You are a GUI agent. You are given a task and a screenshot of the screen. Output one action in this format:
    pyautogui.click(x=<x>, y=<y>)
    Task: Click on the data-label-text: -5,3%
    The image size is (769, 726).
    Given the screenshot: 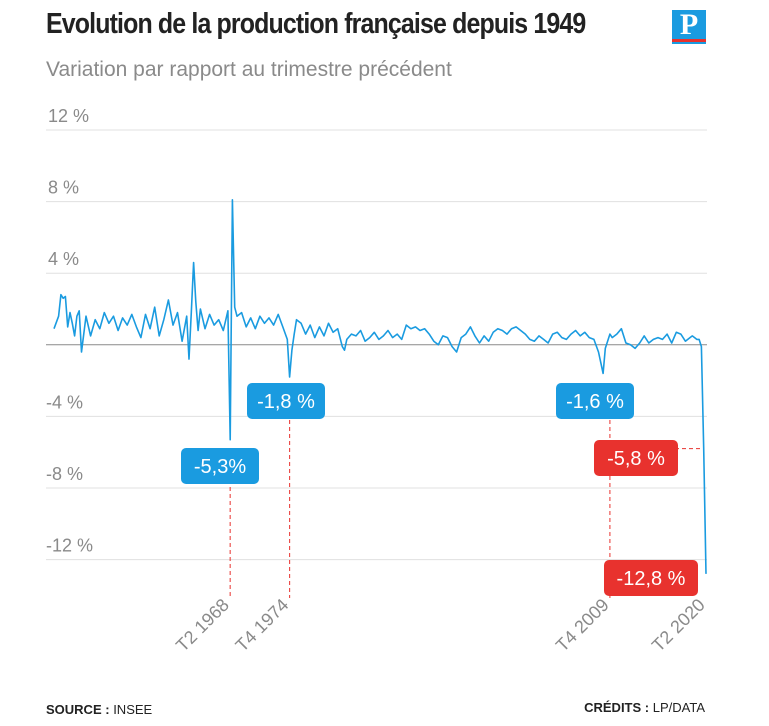 What is the action you would take?
    pyautogui.click(x=220, y=467)
    